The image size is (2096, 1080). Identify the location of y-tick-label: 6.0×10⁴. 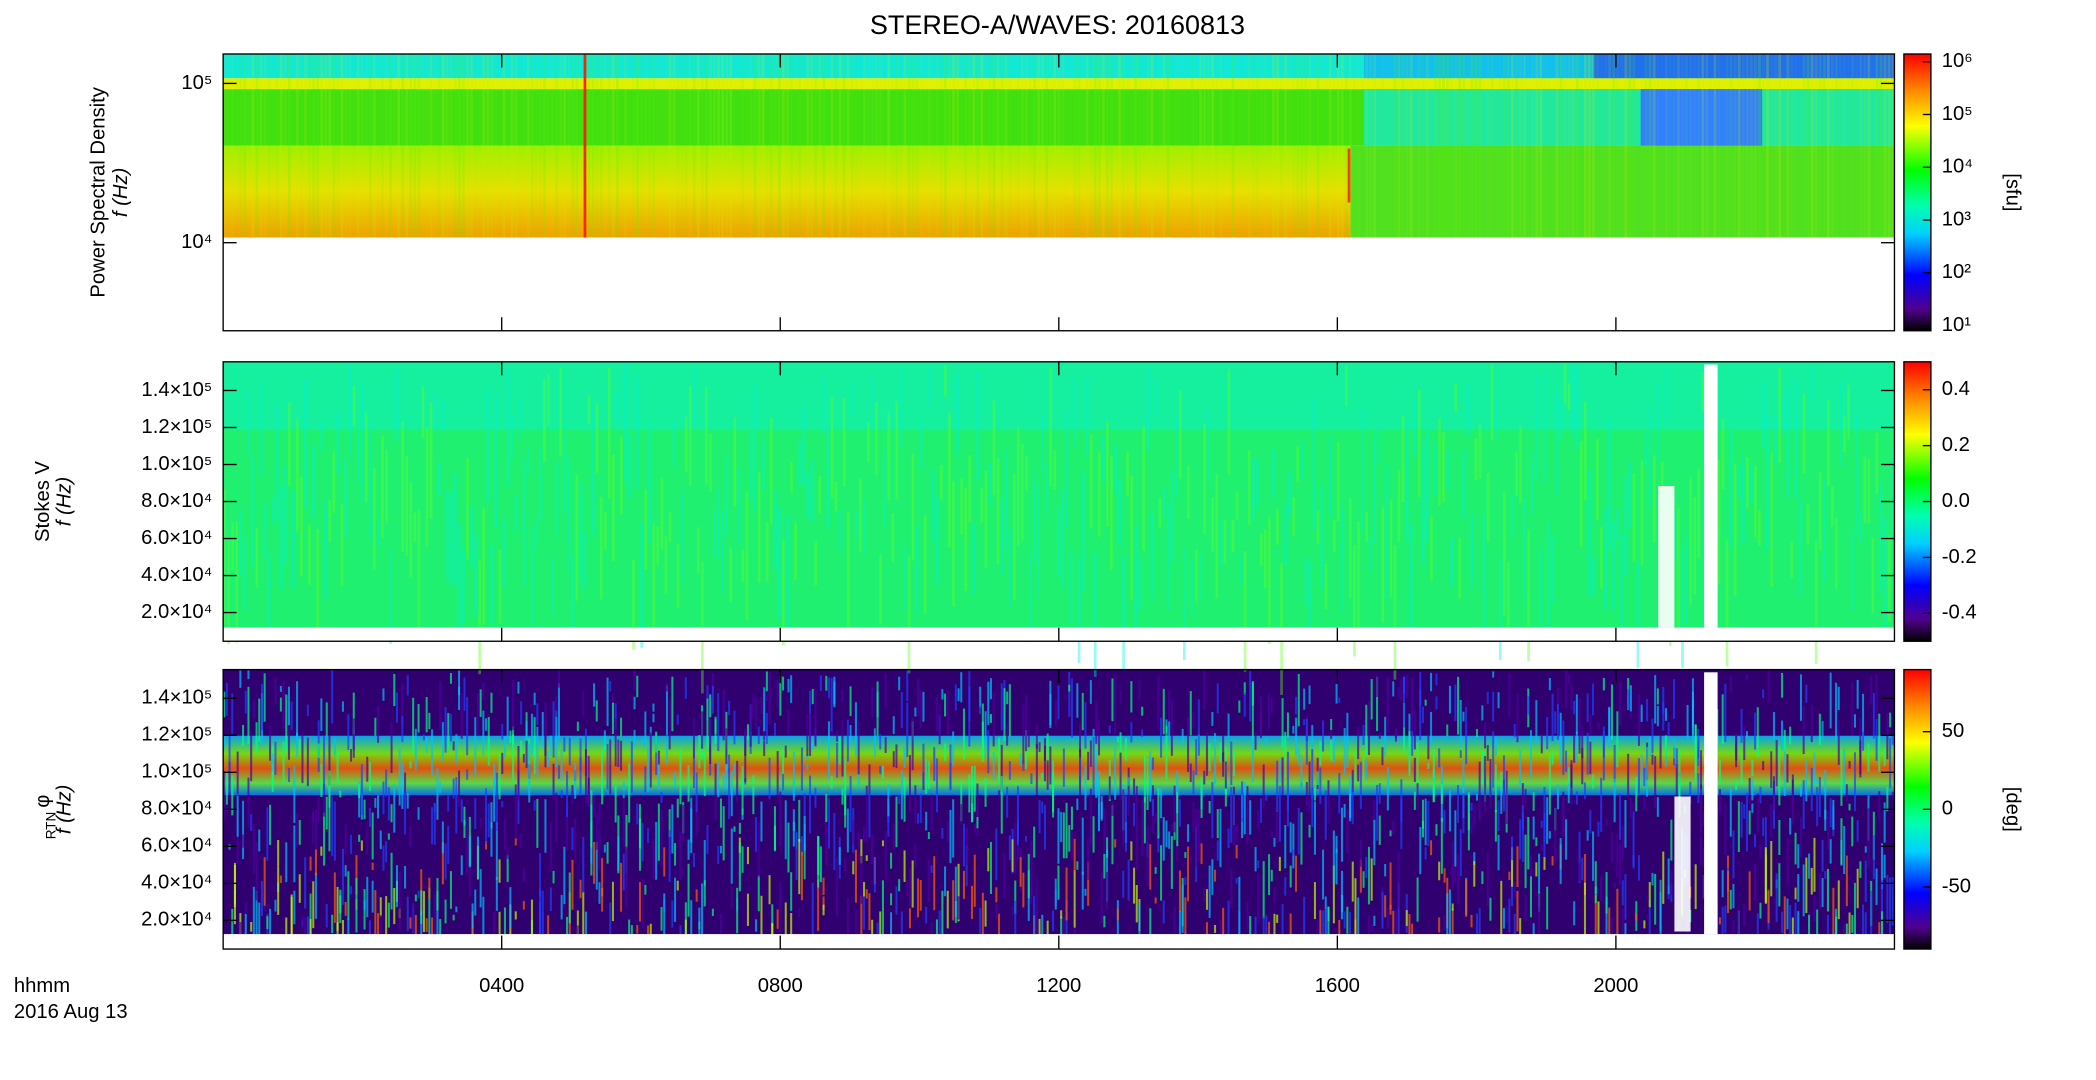
(176, 538).